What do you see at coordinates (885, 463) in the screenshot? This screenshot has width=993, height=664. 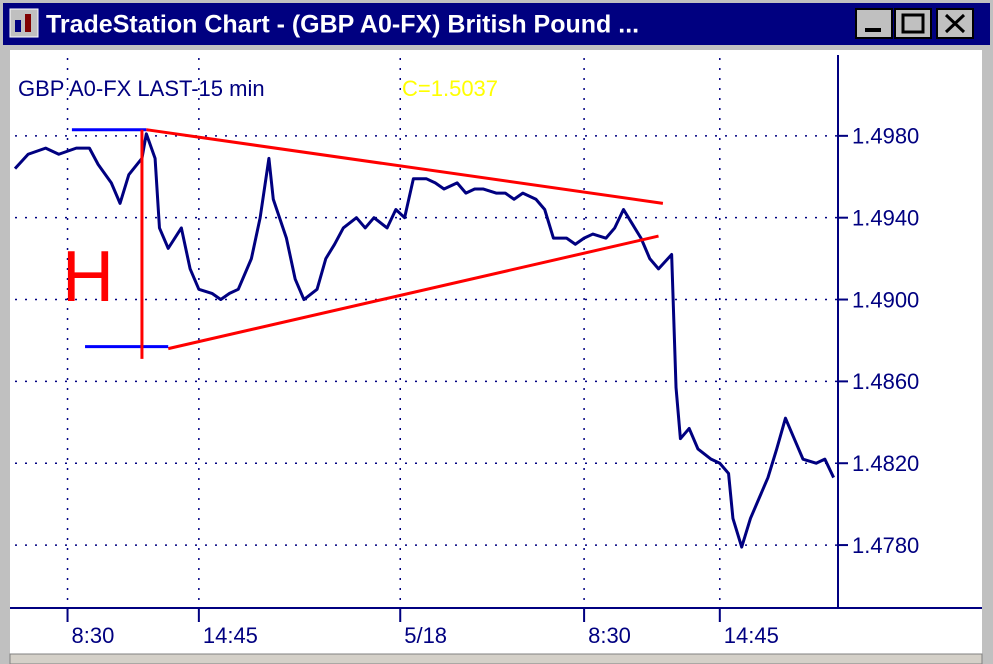 I see `y-tick-label: 1.4820` at bounding box center [885, 463].